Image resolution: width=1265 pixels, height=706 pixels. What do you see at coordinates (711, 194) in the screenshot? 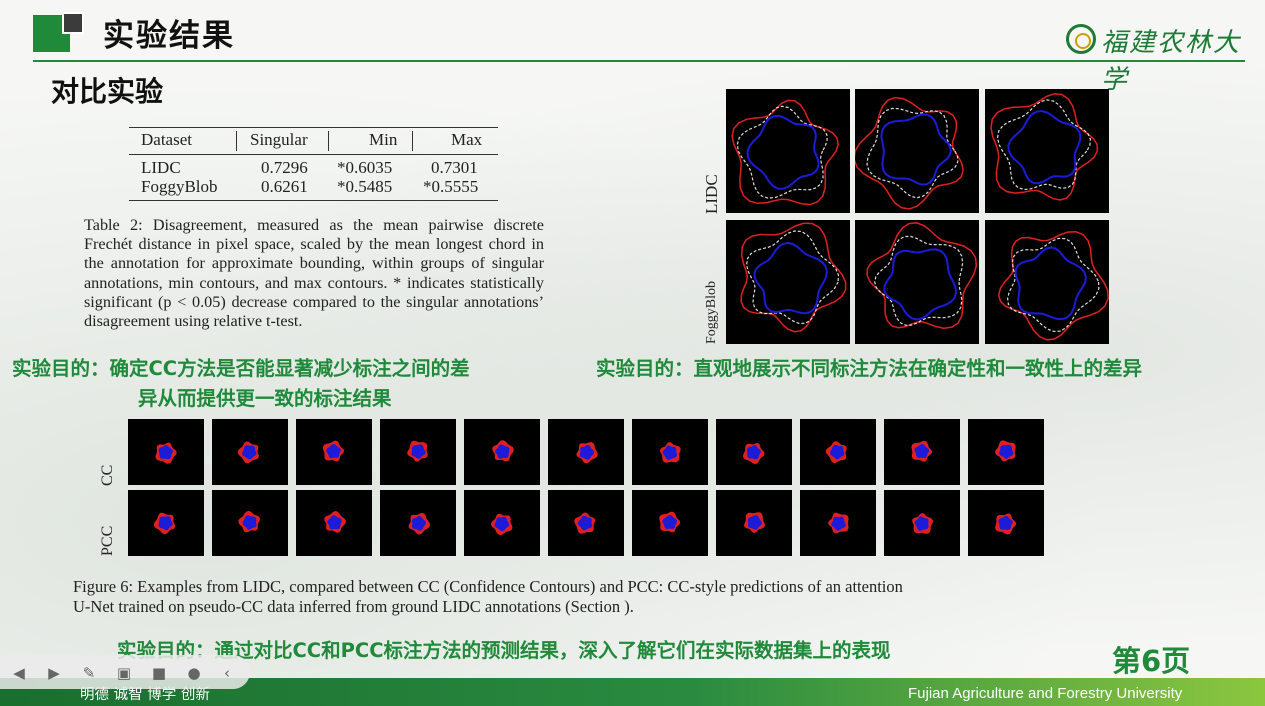
I see `figure-row-label-lidc: LIDC` at bounding box center [711, 194].